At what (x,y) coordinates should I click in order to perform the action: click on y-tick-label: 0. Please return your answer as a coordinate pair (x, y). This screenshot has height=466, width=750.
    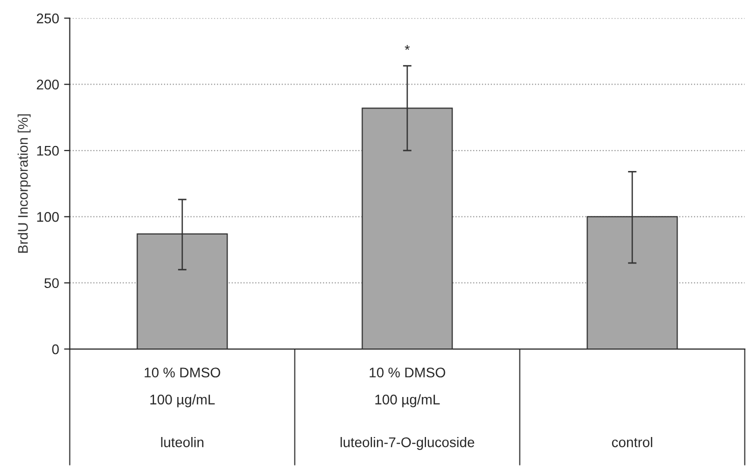
    Looking at the image, I should click on (55, 349).